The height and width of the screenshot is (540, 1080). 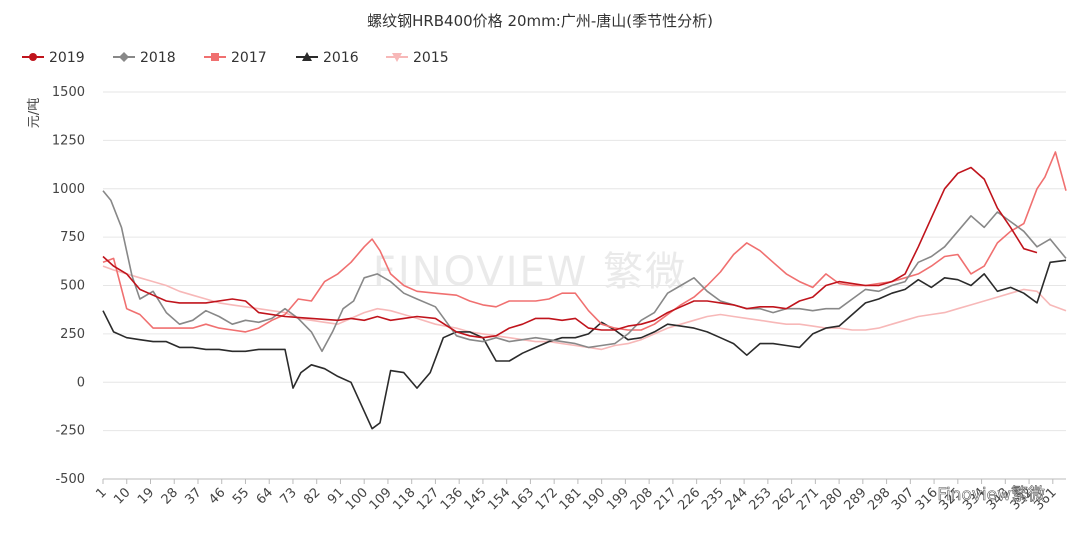 What do you see at coordinates (452, 499) in the screenshot?
I see `x-tick-label: 136` at bounding box center [452, 499].